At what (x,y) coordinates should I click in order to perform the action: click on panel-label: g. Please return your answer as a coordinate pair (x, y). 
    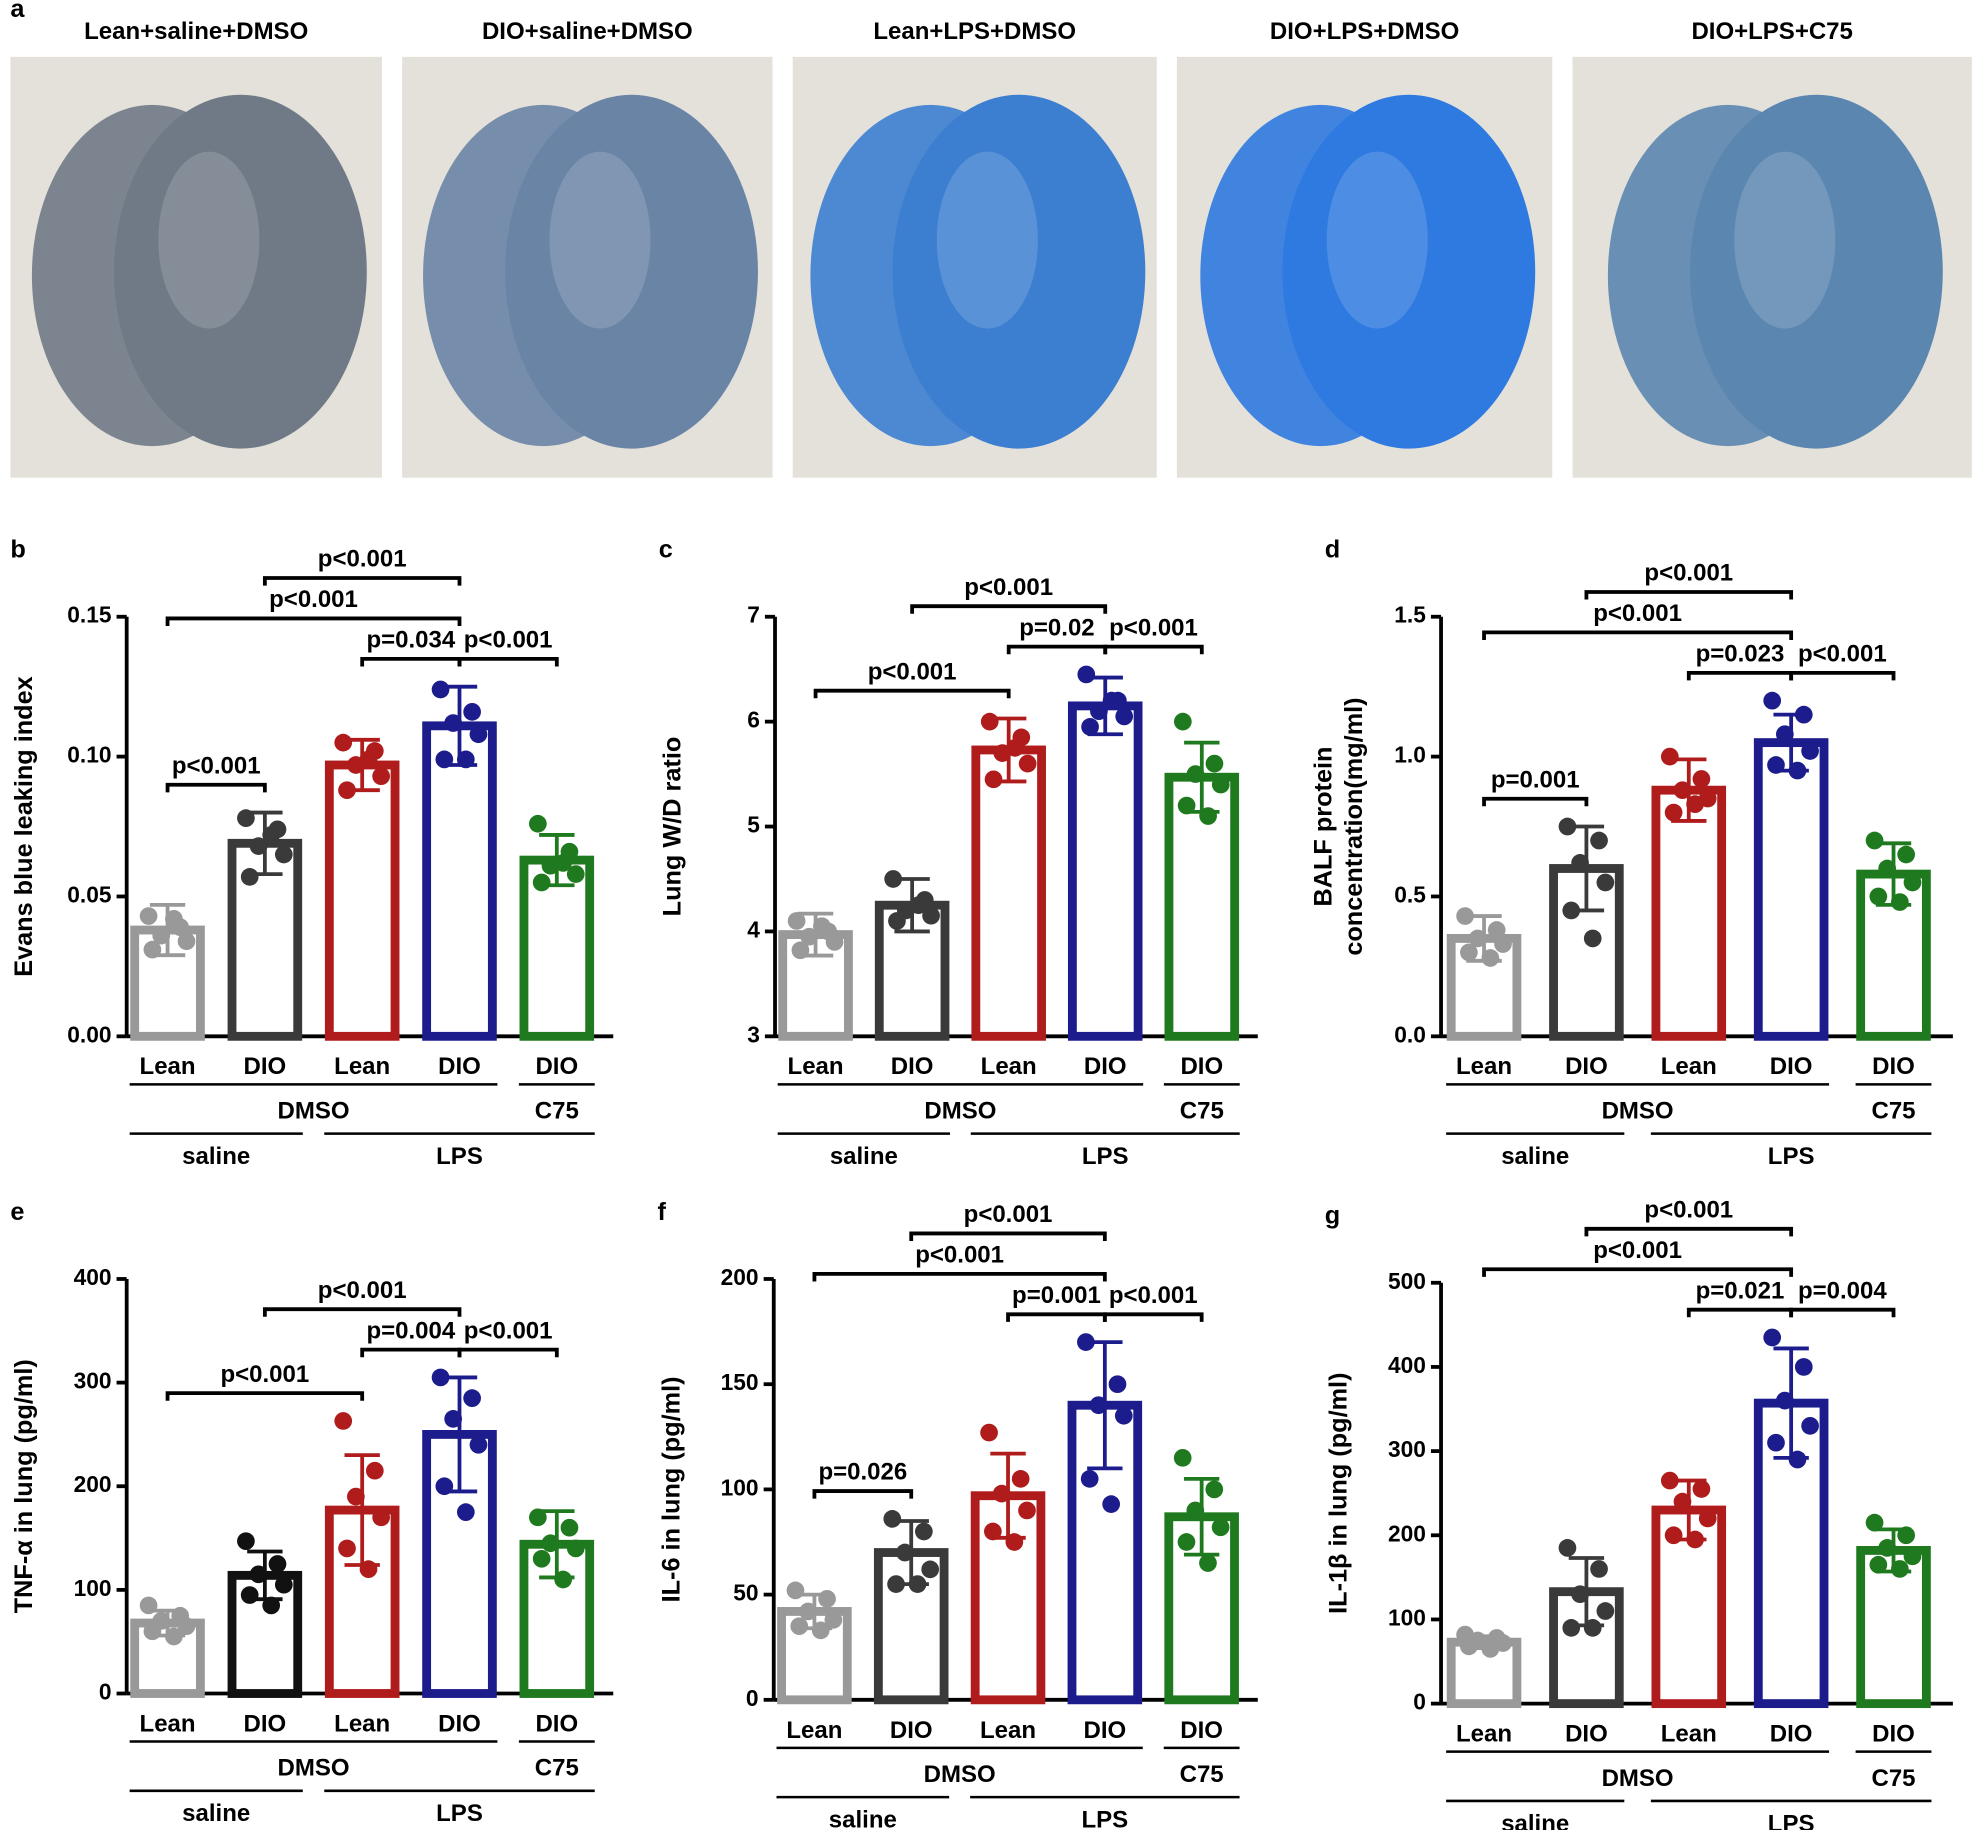
    Looking at the image, I should click on (1332, 1216).